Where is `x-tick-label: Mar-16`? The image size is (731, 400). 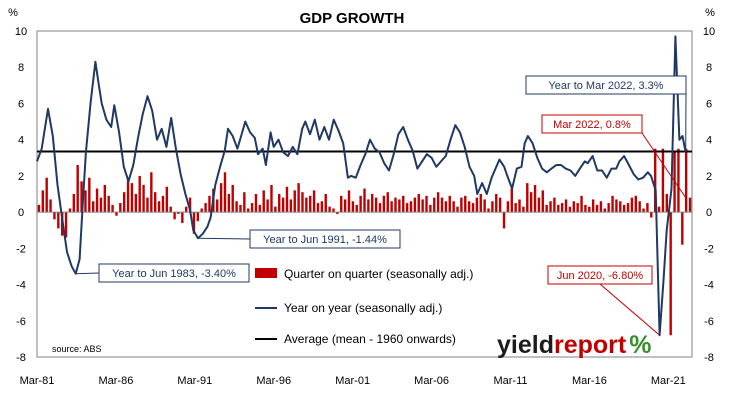
x-tick-label: Mar-16 is located at coordinates (589, 381).